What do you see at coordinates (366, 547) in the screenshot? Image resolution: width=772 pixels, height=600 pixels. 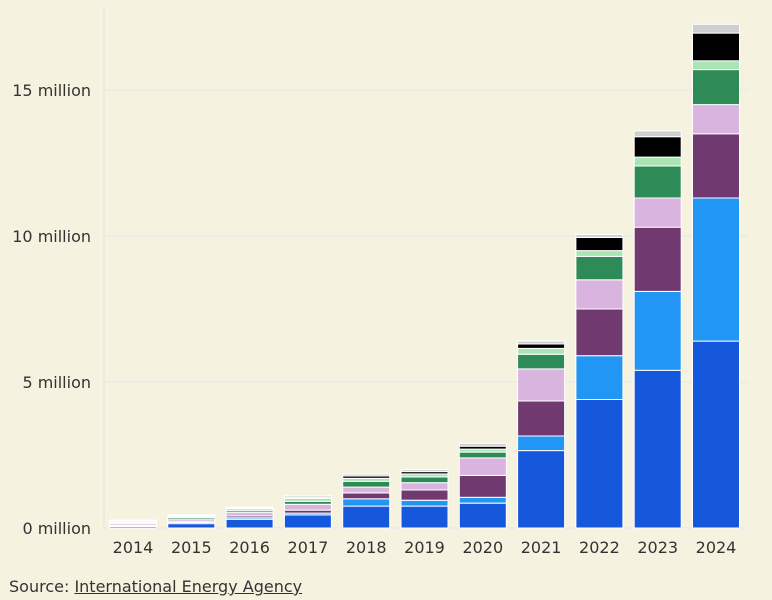 I see `x-tick-label: 2018` at bounding box center [366, 547].